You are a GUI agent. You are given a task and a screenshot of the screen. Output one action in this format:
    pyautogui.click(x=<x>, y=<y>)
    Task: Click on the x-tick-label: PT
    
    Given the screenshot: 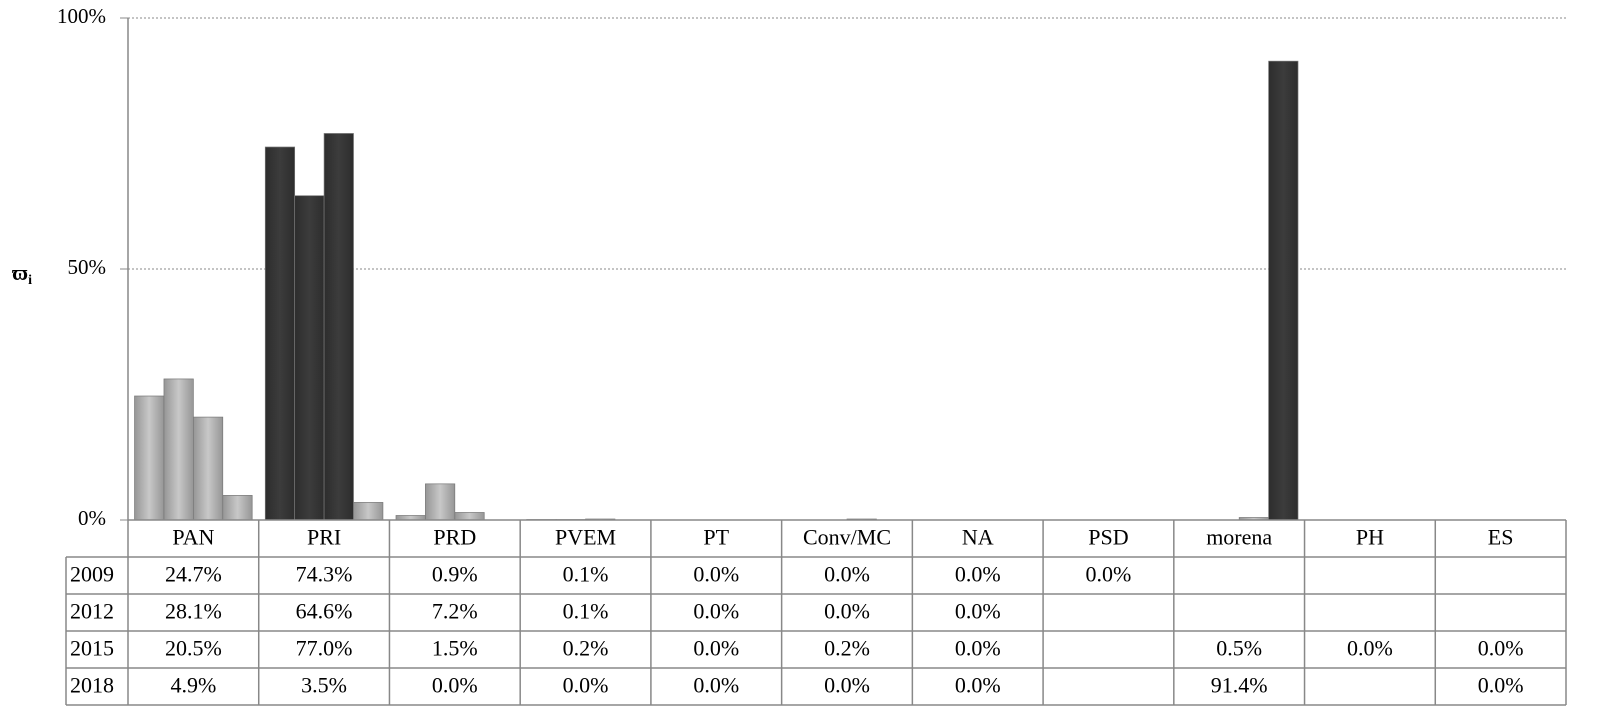 What is the action you would take?
    pyautogui.click(x=716, y=537)
    